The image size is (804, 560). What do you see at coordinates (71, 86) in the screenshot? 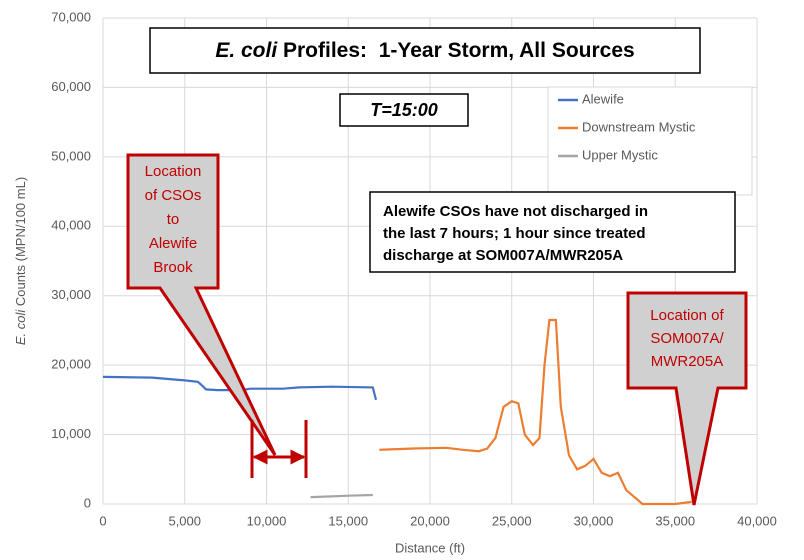
I see `y-tick-label: 60,000` at bounding box center [71, 86].